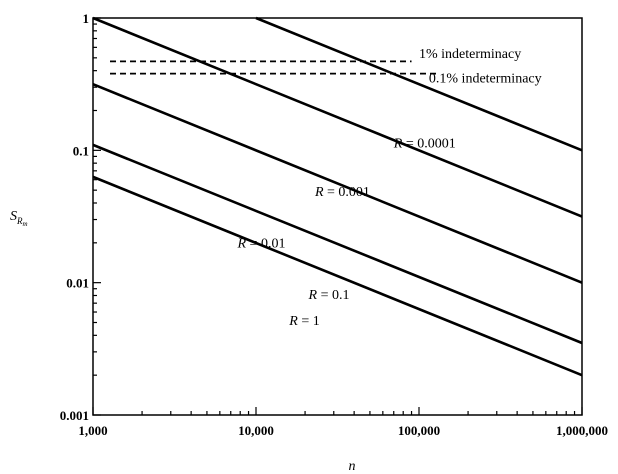 This screenshot has width=618, height=474. I want to click on reference-lines-group, so click(274, 67).